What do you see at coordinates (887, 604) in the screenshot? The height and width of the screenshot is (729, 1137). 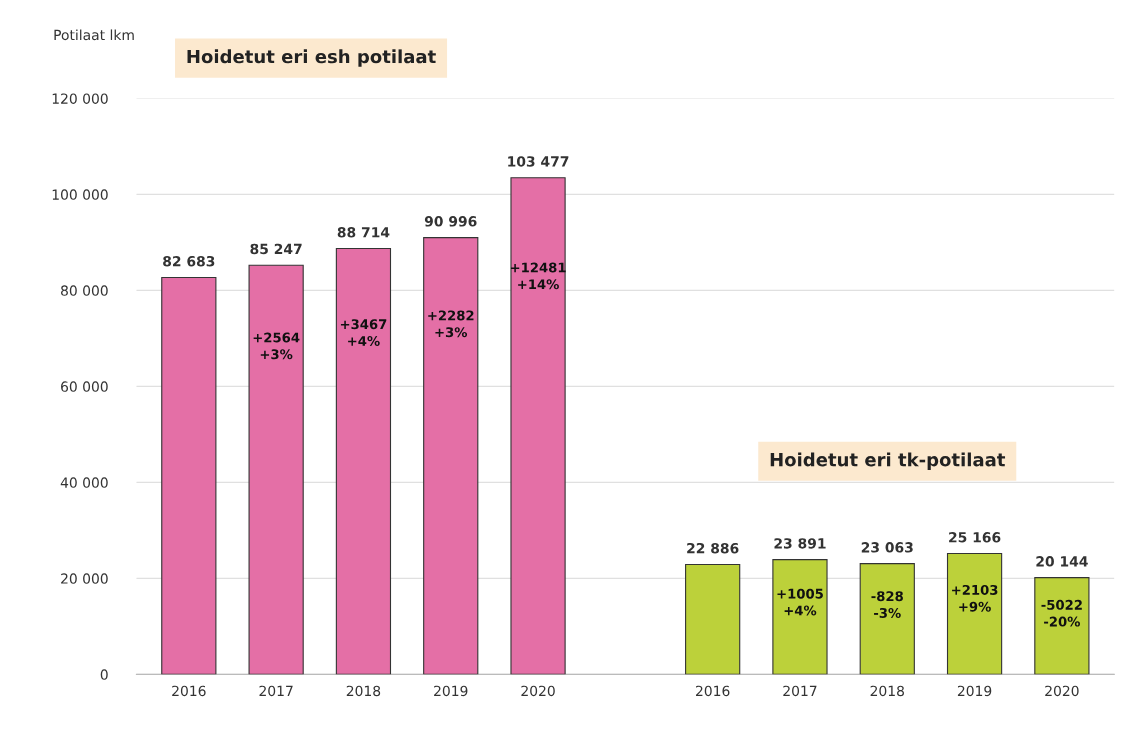 I see `annotation: -828 -3%` at bounding box center [887, 604].